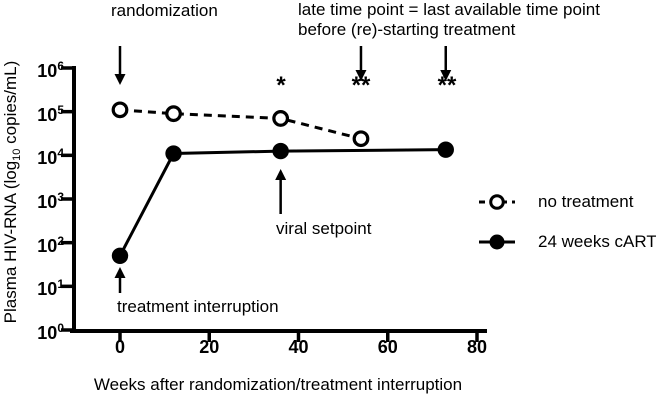  What do you see at coordinates (60, 328) in the screenshot?
I see `y-tick-exponent: 0` at bounding box center [60, 328].